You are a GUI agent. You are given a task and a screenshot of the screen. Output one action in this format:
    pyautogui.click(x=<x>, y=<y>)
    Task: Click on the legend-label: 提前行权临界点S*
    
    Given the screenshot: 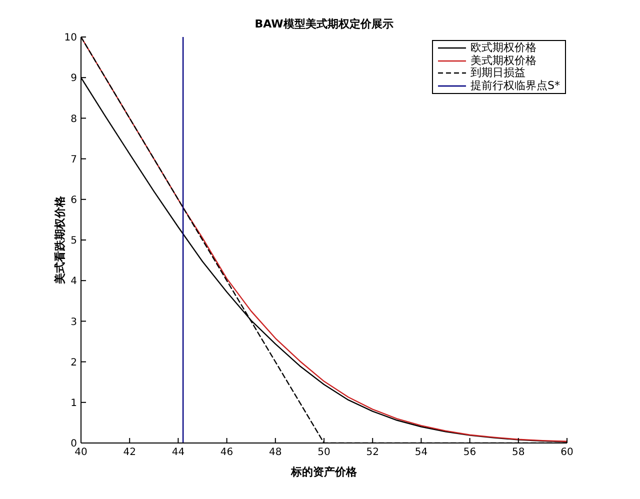 What is the action you would take?
    pyautogui.click(x=515, y=85)
    